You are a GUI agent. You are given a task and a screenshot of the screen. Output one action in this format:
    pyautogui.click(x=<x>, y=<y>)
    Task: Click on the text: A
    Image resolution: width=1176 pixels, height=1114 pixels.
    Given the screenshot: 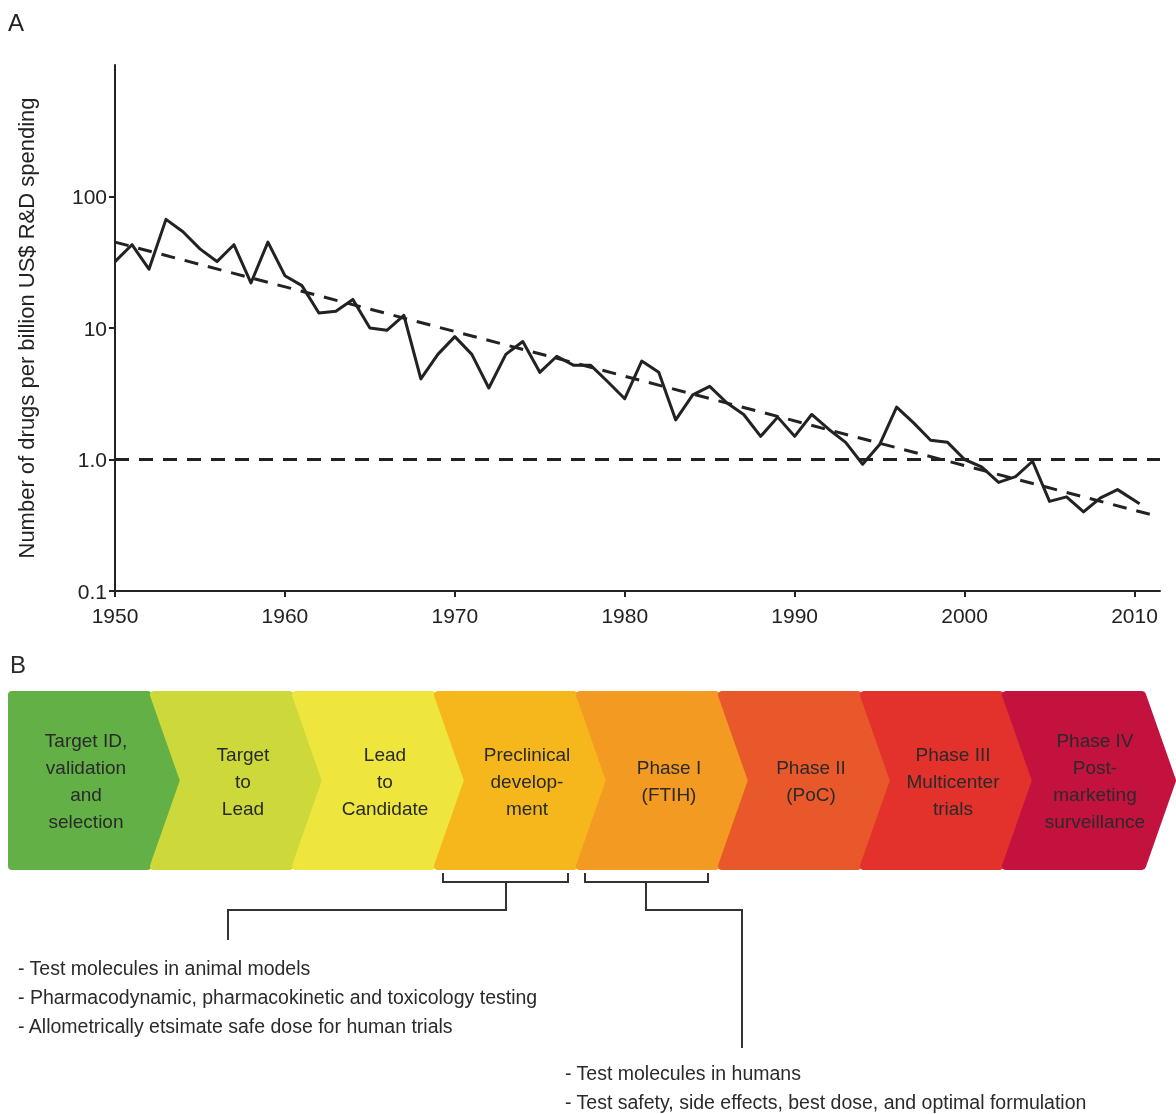 What is the action you would take?
    pyautogui.click(x=16, y=22)
    